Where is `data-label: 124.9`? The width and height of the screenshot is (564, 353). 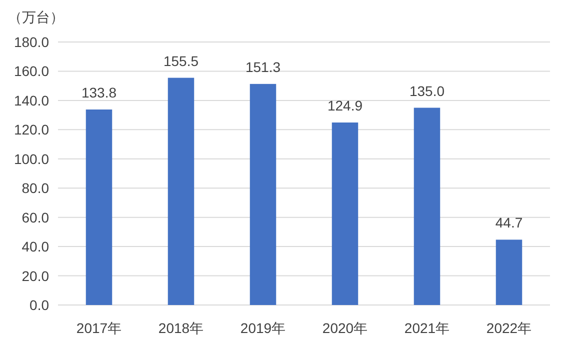
data-label: 124.9 is located at coordinates (345, 106).